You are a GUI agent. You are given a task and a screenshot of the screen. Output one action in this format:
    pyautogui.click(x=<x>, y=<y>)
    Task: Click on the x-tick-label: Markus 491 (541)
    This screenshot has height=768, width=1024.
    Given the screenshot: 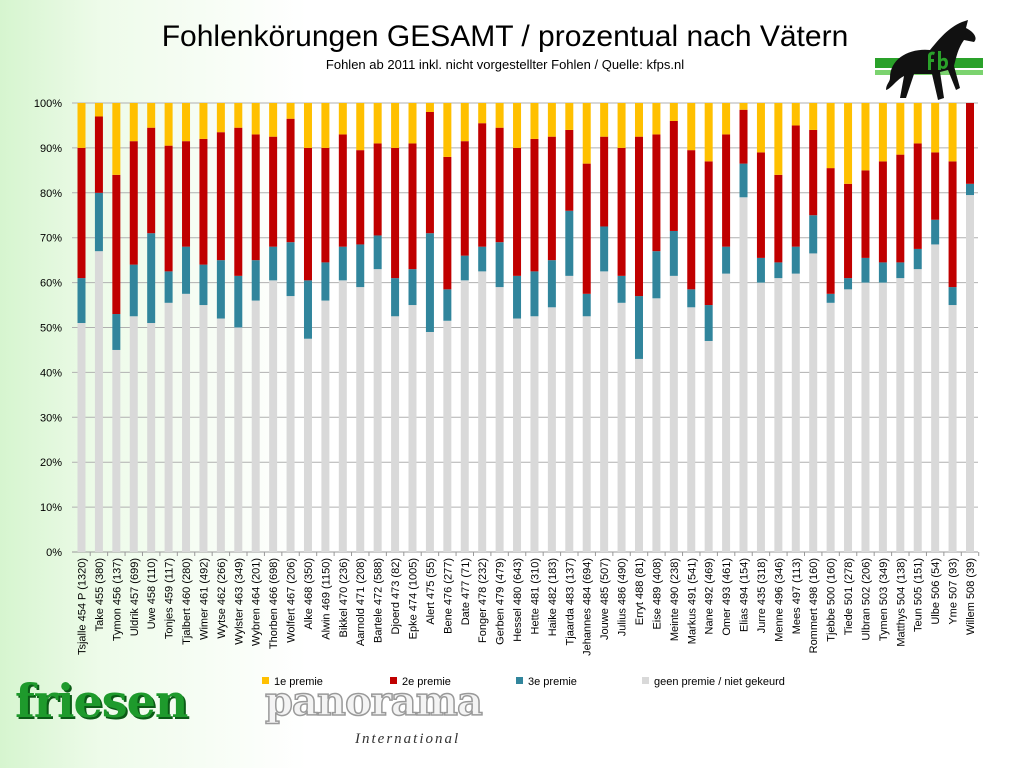 What is the action you would take?
    pyautogui.click(x=692, y=601)
    